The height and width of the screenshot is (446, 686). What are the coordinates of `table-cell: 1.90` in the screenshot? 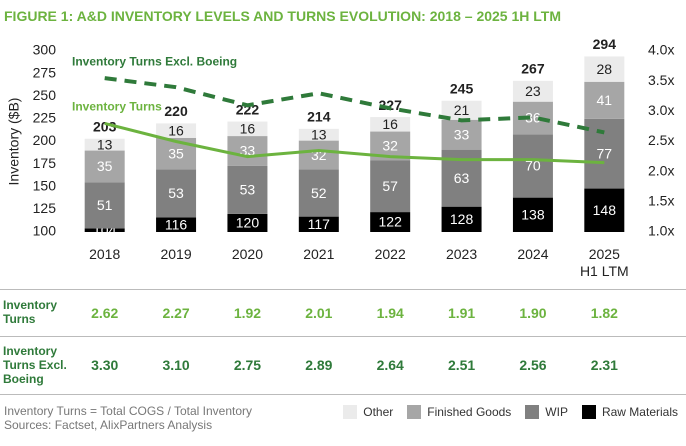 It's located at (533, 313).